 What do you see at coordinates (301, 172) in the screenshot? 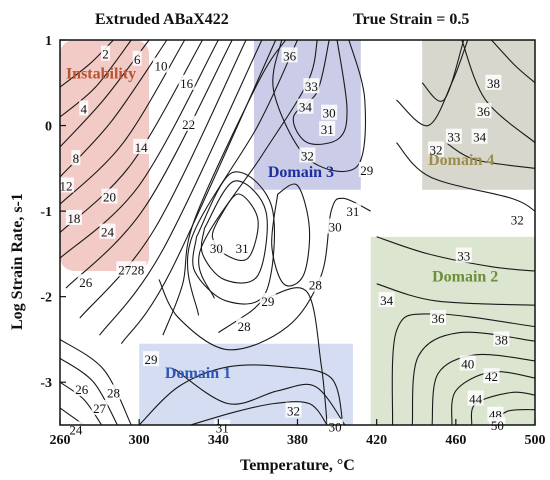
I see `region-label-domain-3: Domain 3` at bounding box center [301, 172].